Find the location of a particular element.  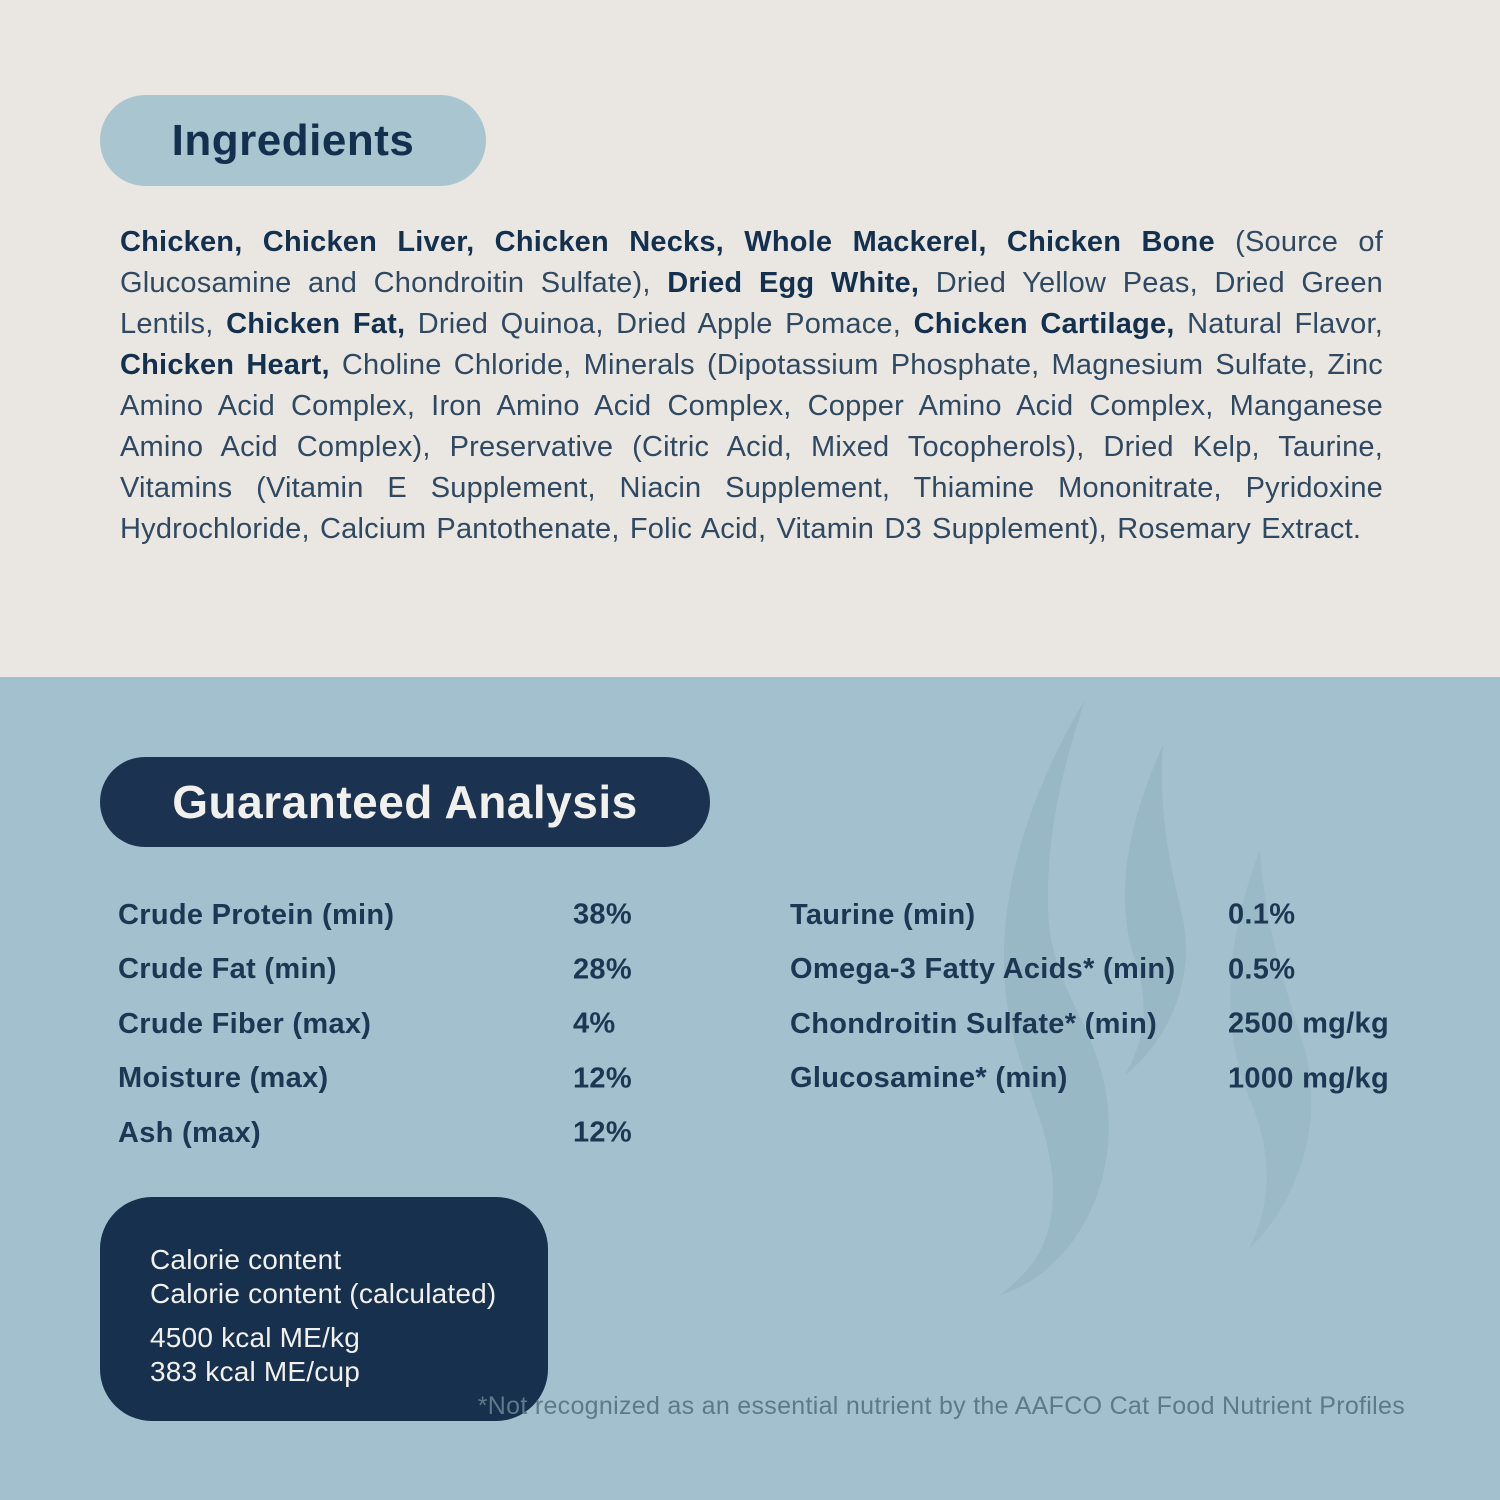

analysis-row: Crude Fiber (max) 4% is located at coordinates (438, 1024).